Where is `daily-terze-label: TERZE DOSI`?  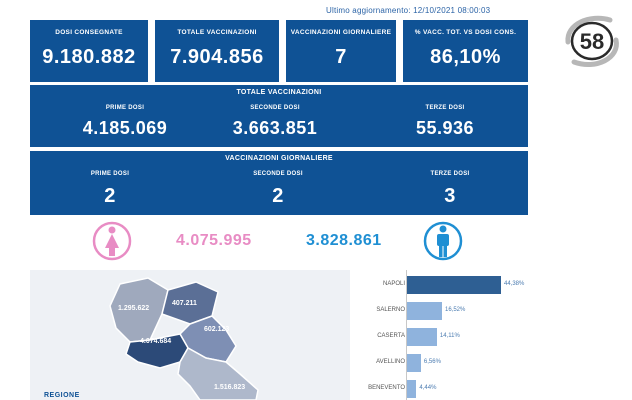
daily-terze-label: TERZE DOSI is located at coordinates (450, 174).